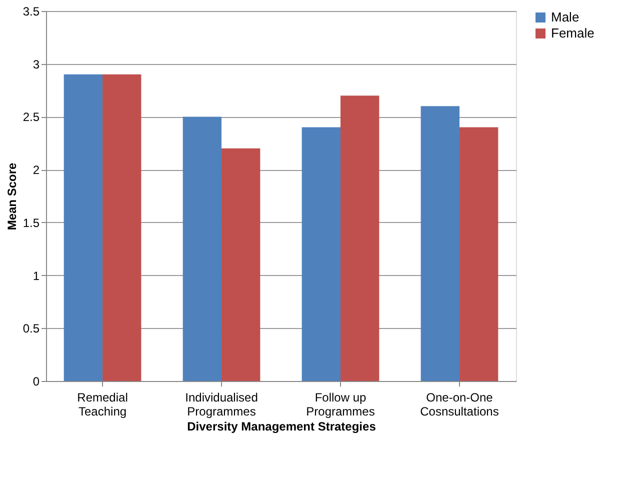 Image resolution: width=627 pixels, height=494 pixels. What do you see at coordinates (31, 117) in the screenshot?
I see `y-tick-label: 2.5` at bounding box center [31, 117].